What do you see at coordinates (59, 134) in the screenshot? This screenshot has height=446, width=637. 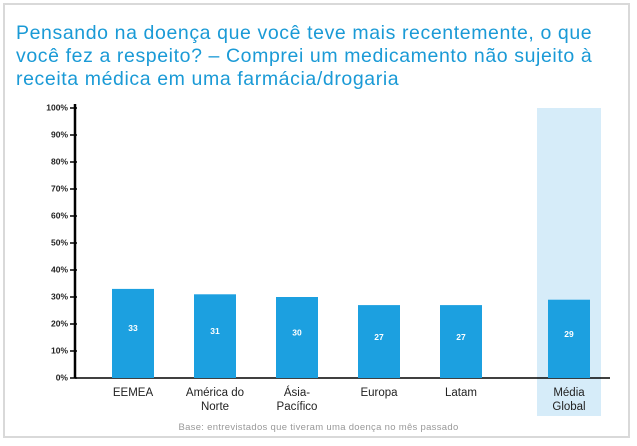 I see `y-tick-label: 90%` at bounding box center [59, 134].